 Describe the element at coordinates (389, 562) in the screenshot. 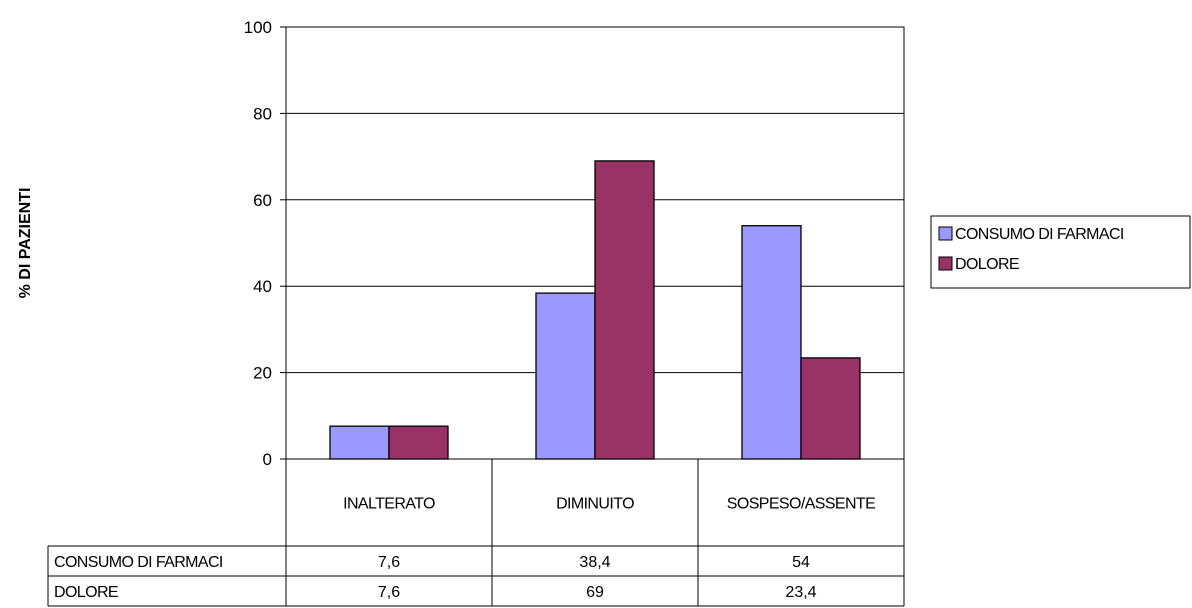

I see `table-cell-consumo-di-farmaci-inalterato: 7,6` at that location.